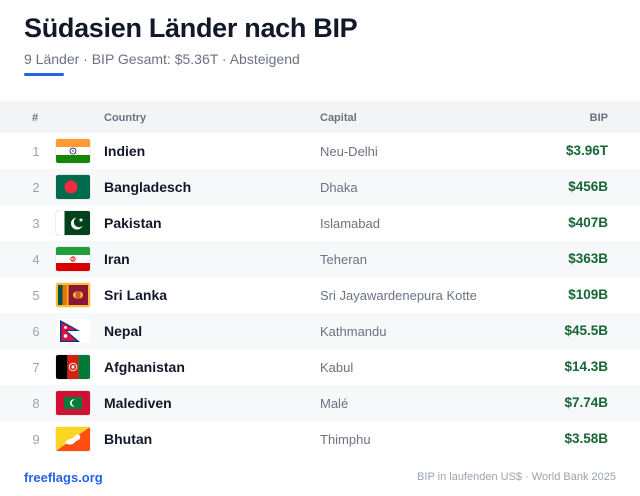 The image size is (640, 496). I want to click on row-gdp: $456B, so click(588, 186).